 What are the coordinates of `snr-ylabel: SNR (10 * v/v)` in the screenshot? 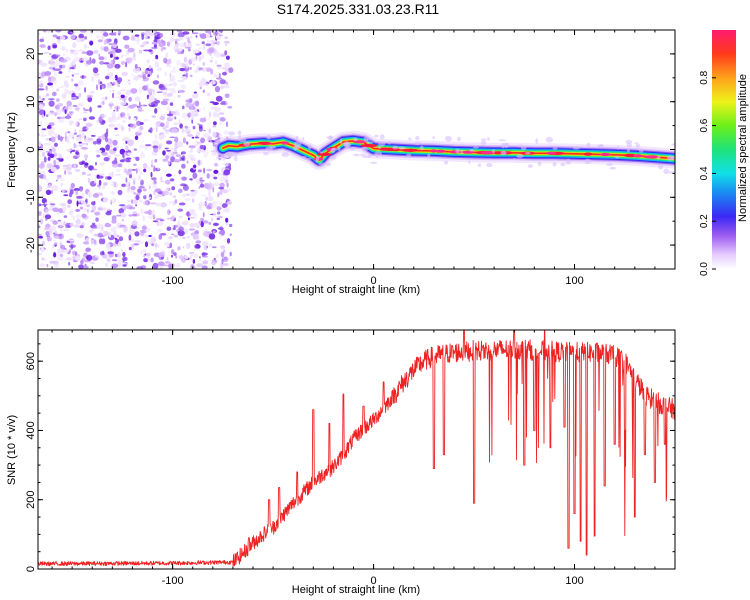 It's located at (12, 450).